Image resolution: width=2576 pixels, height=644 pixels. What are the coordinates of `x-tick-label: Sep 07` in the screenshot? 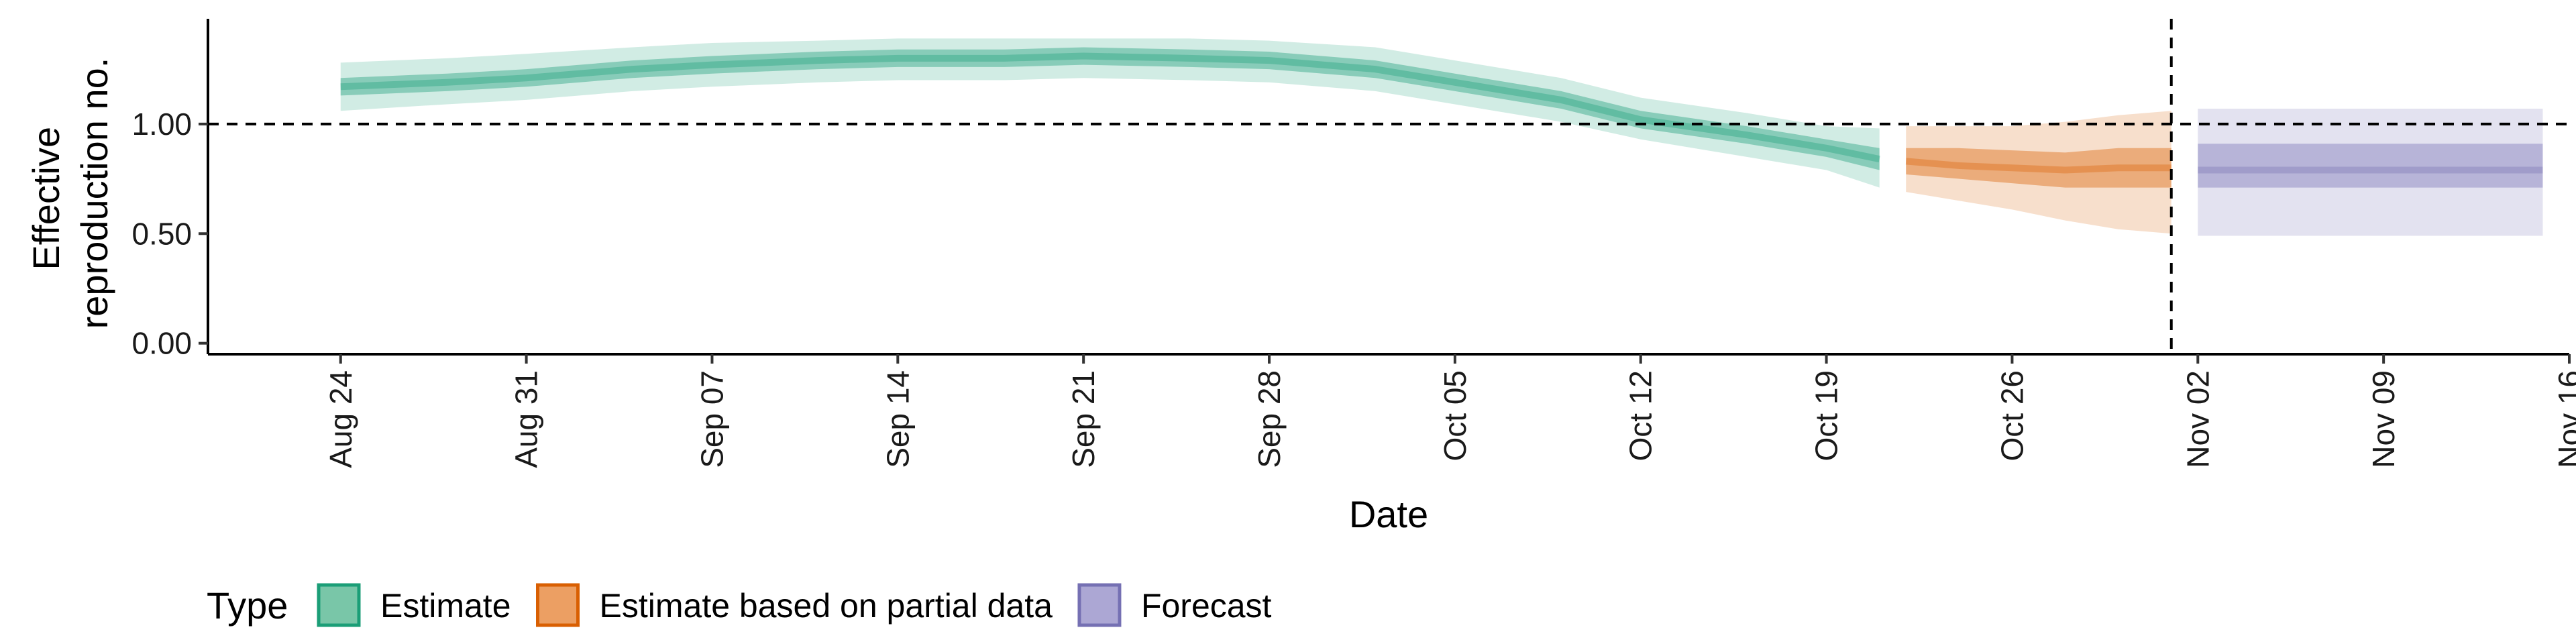 It's located at (711, 419).